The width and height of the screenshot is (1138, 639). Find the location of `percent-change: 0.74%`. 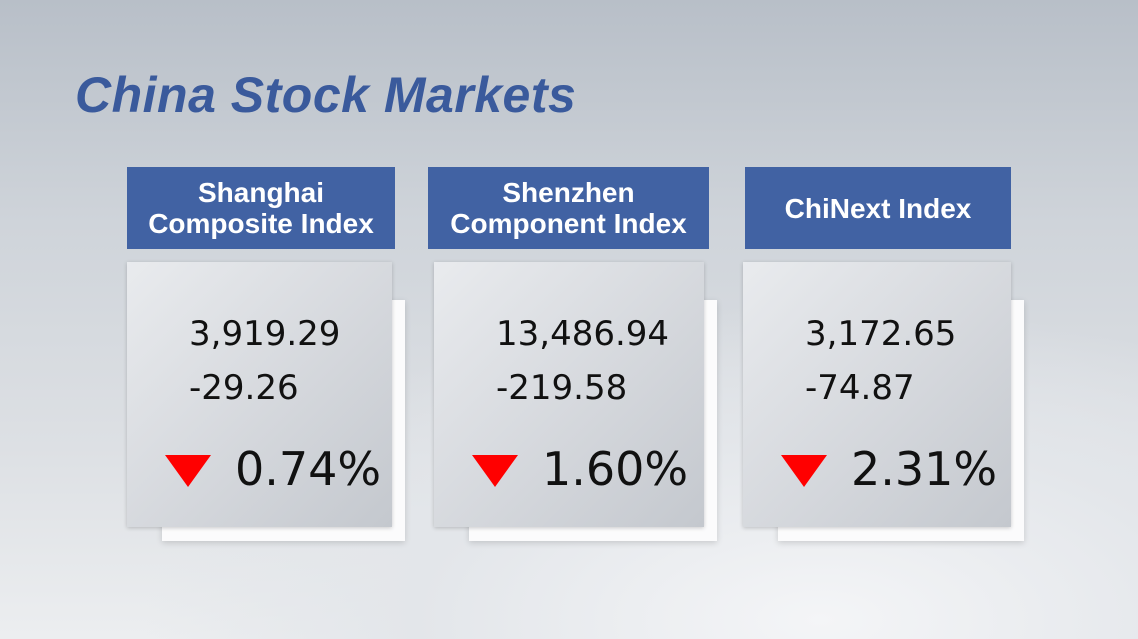

percent-change: 0.74% is located at coordinates (308, 469).